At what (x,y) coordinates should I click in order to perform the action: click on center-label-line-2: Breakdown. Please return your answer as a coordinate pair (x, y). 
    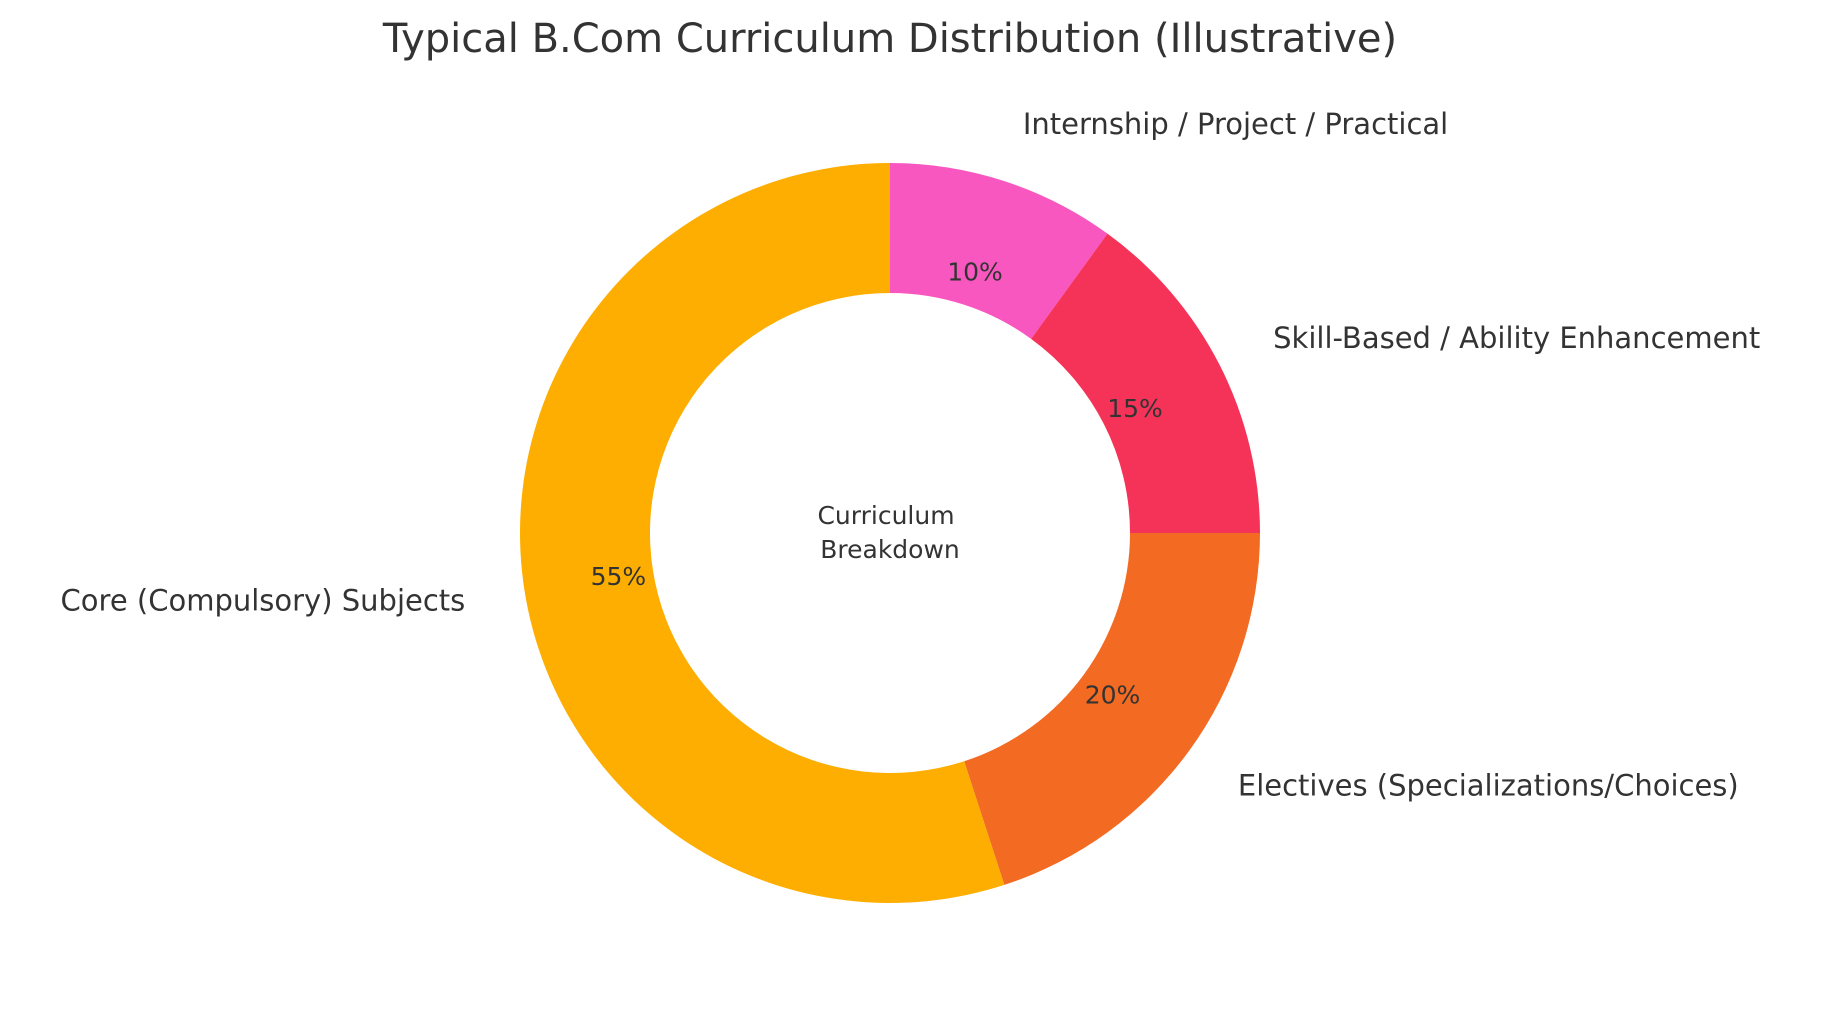
    Looking at the image, I should click on (890, 549).